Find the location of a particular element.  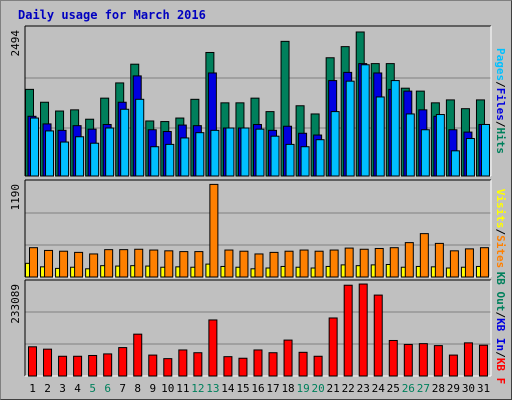

legend-item-visits: Visits is located at coordinates (500, 209).